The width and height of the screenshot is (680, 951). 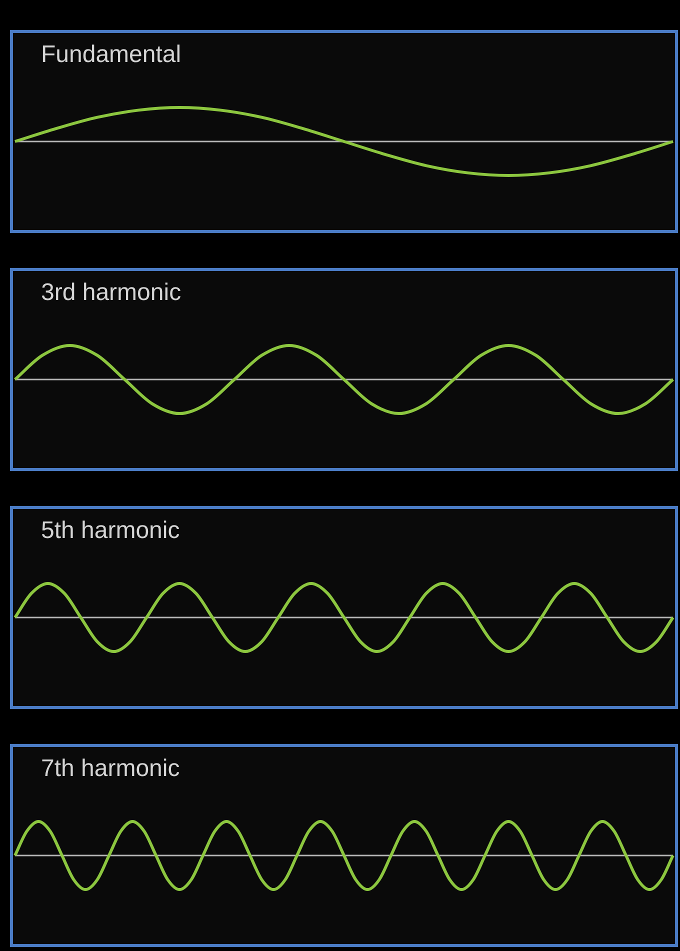 I want to click on chart-title: Fundamental, so click(x=111, y=55).